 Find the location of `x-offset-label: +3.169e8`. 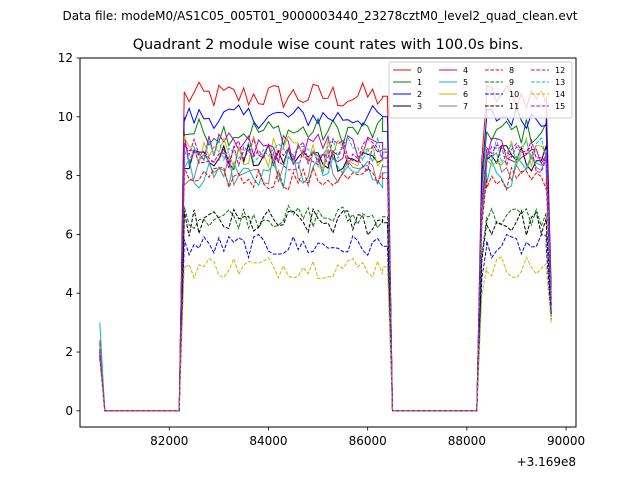

x-offset-label: +3.169e8 is located at coordinates (546, 462).